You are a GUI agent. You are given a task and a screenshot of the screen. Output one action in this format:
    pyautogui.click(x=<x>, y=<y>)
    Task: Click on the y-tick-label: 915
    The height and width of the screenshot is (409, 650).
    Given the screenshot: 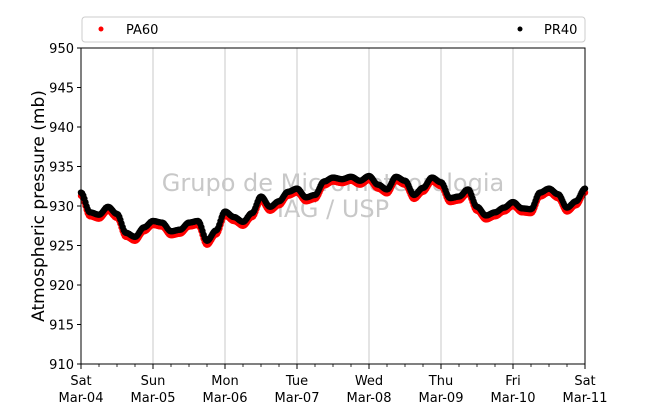 What is the action you would take?
    pyautogui.click(x=61, y=326)
    